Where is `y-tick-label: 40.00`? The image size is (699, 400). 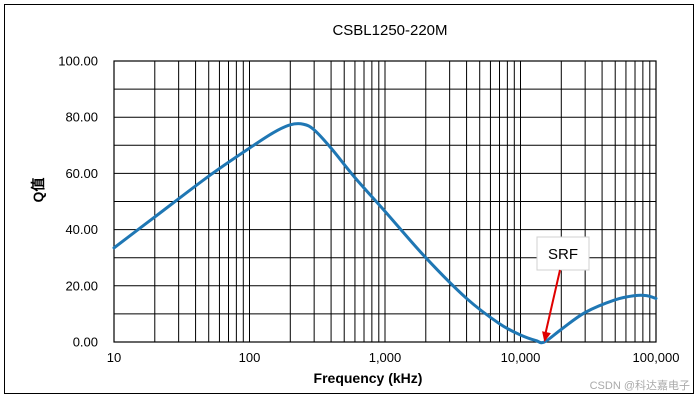 y-tick-label: 40.00 is located at coordinates (81, 229).